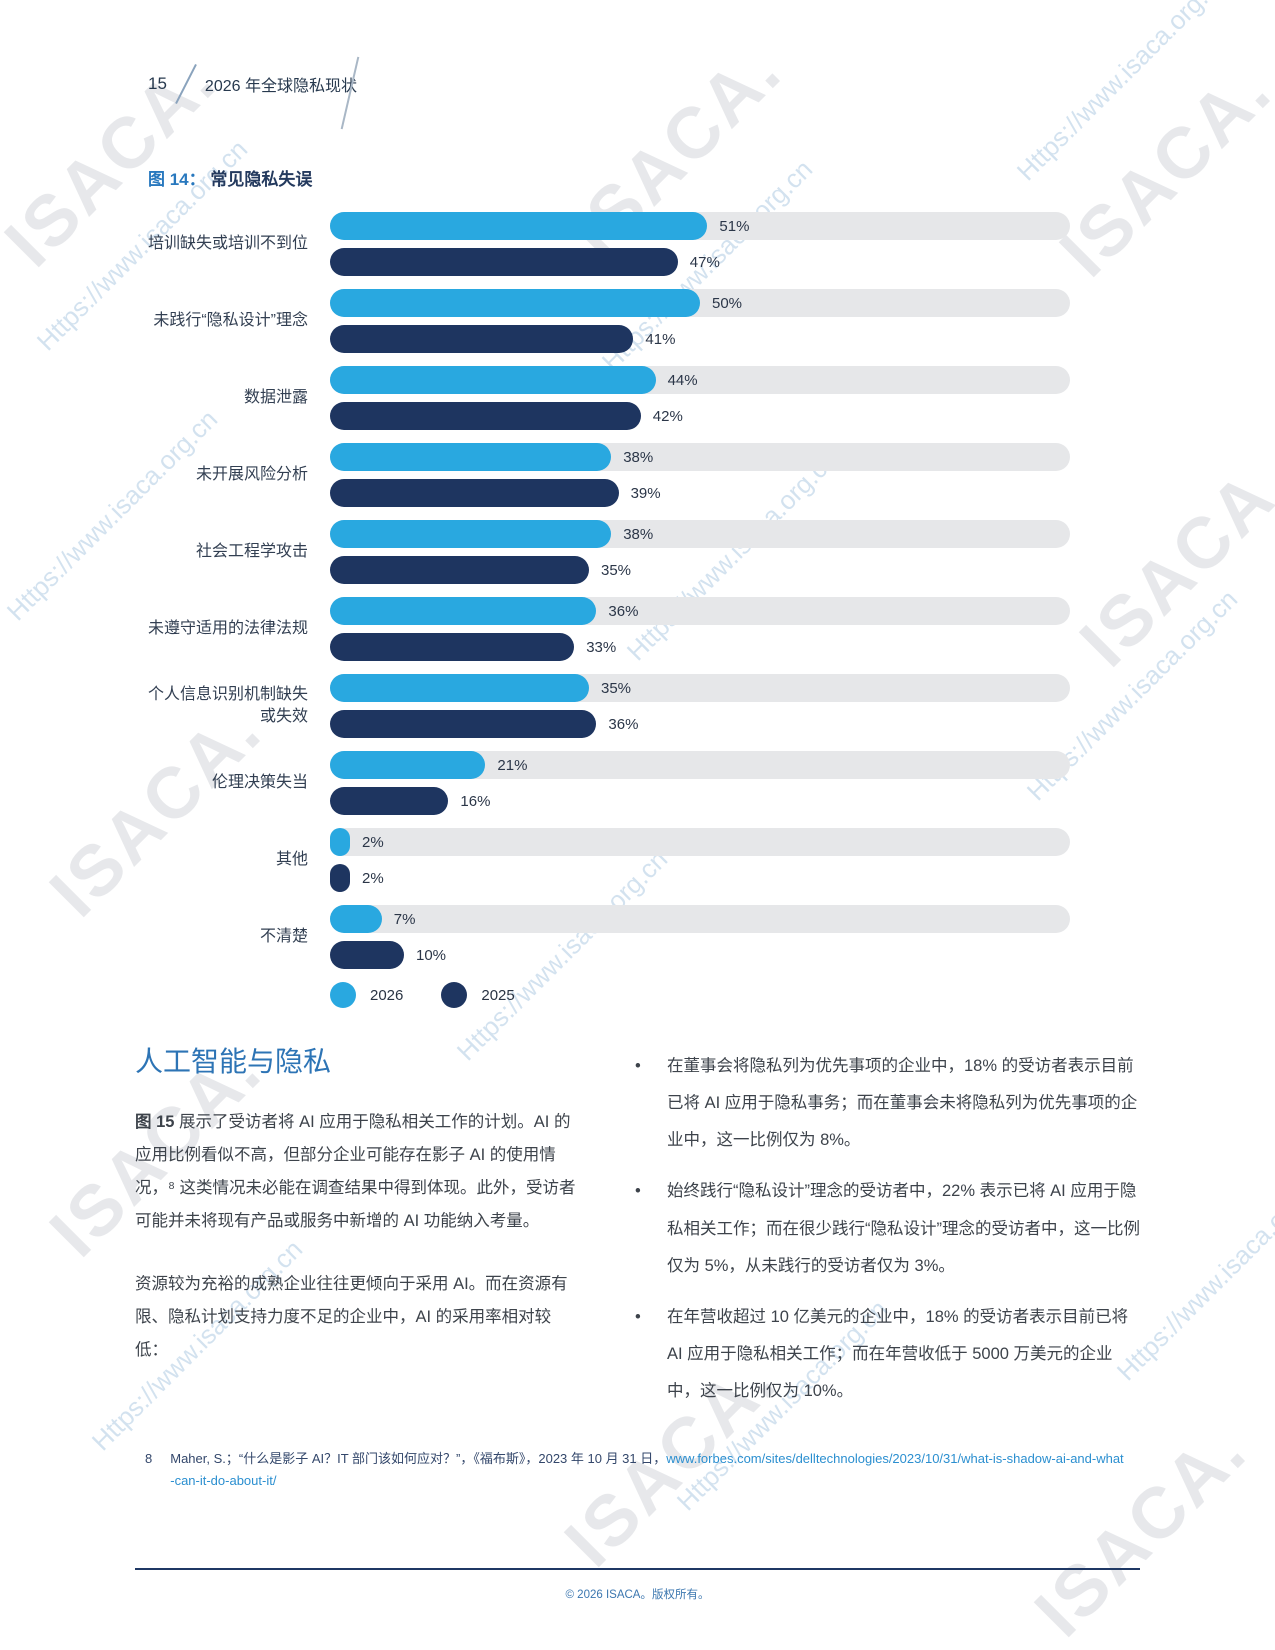  I want to click on bar-track-2025: 39%, so click(700, 493).